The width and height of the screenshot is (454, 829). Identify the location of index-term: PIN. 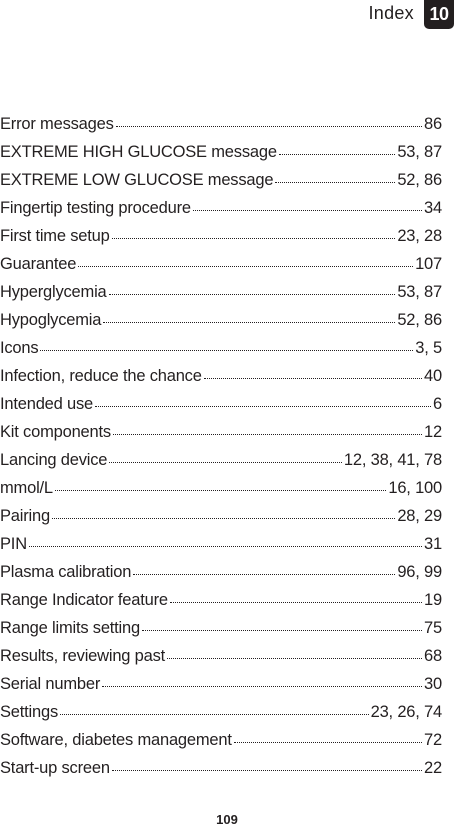
(13, 544).